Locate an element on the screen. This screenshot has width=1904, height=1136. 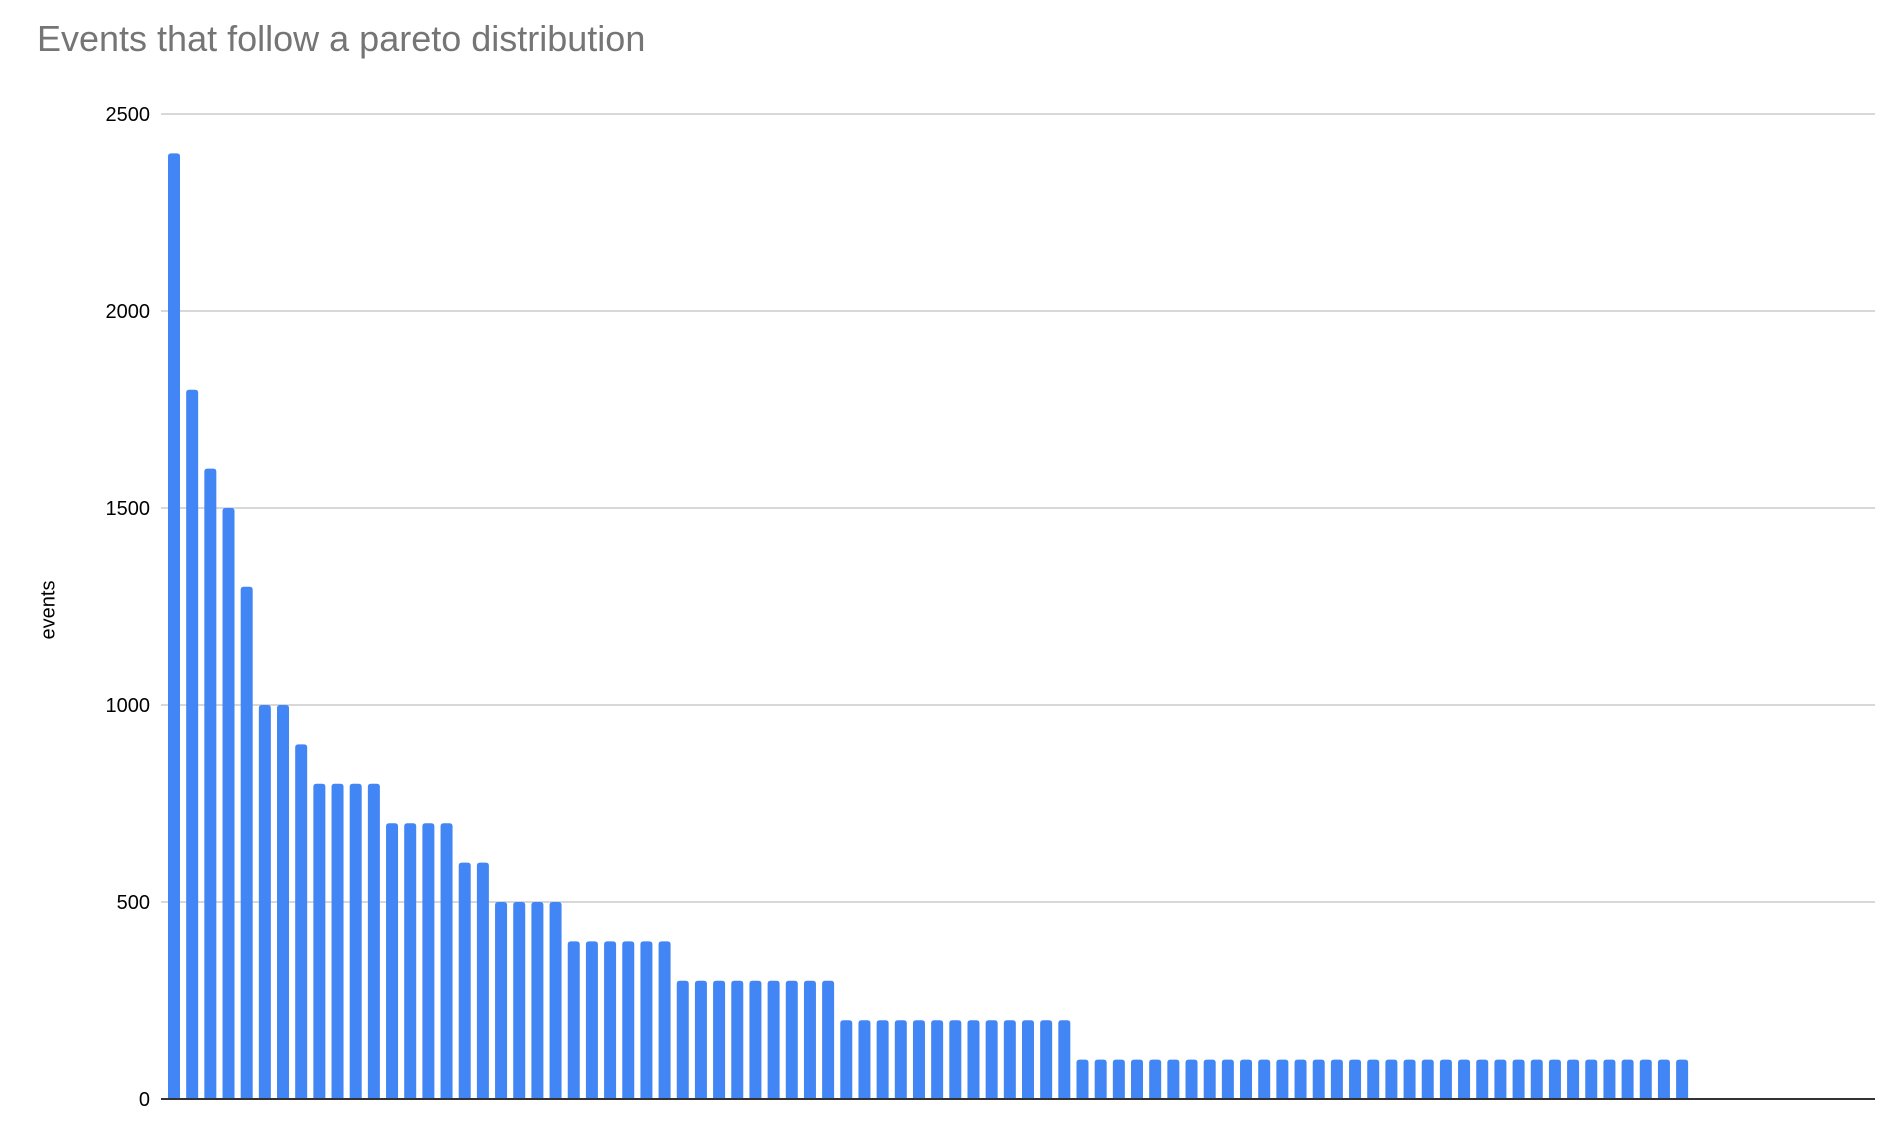
y-tick-label: 1000 is located at coordinates (128, 706).